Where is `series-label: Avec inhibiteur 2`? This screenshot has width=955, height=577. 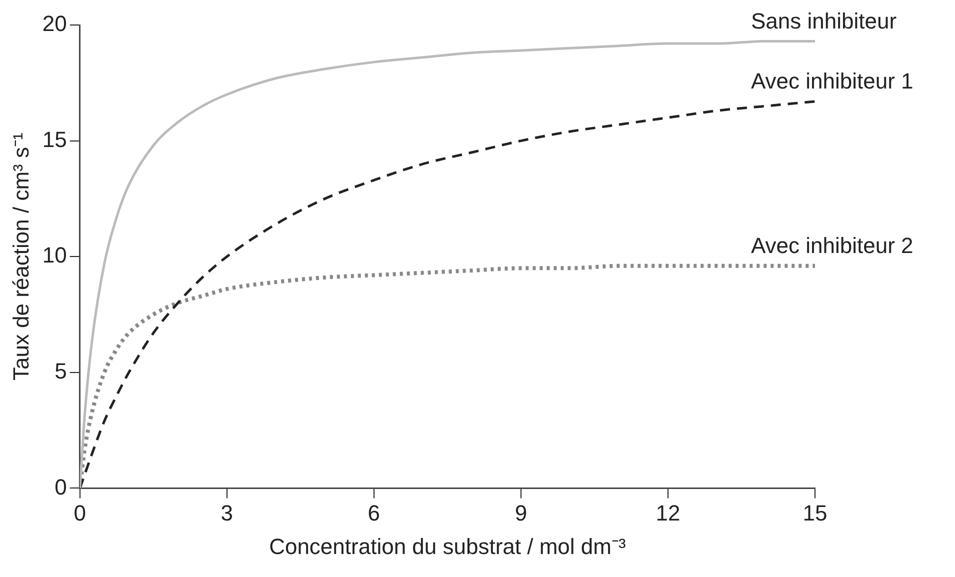 series-label: Avec inhibiteur 2 is located at coordinates (832, 245).